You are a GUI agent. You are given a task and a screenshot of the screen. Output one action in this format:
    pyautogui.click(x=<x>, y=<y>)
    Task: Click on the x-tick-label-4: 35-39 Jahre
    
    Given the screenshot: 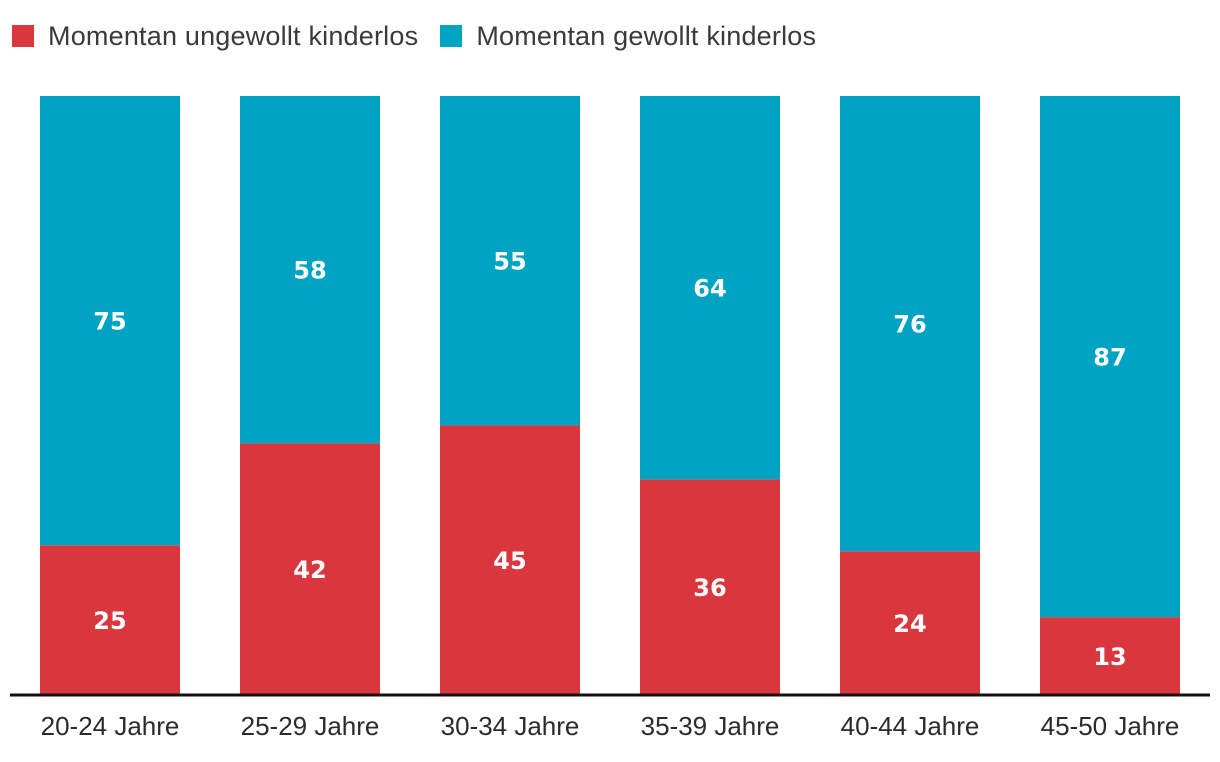 What is the action you would take?
    pyautogui.click(x=710, y=726)
    